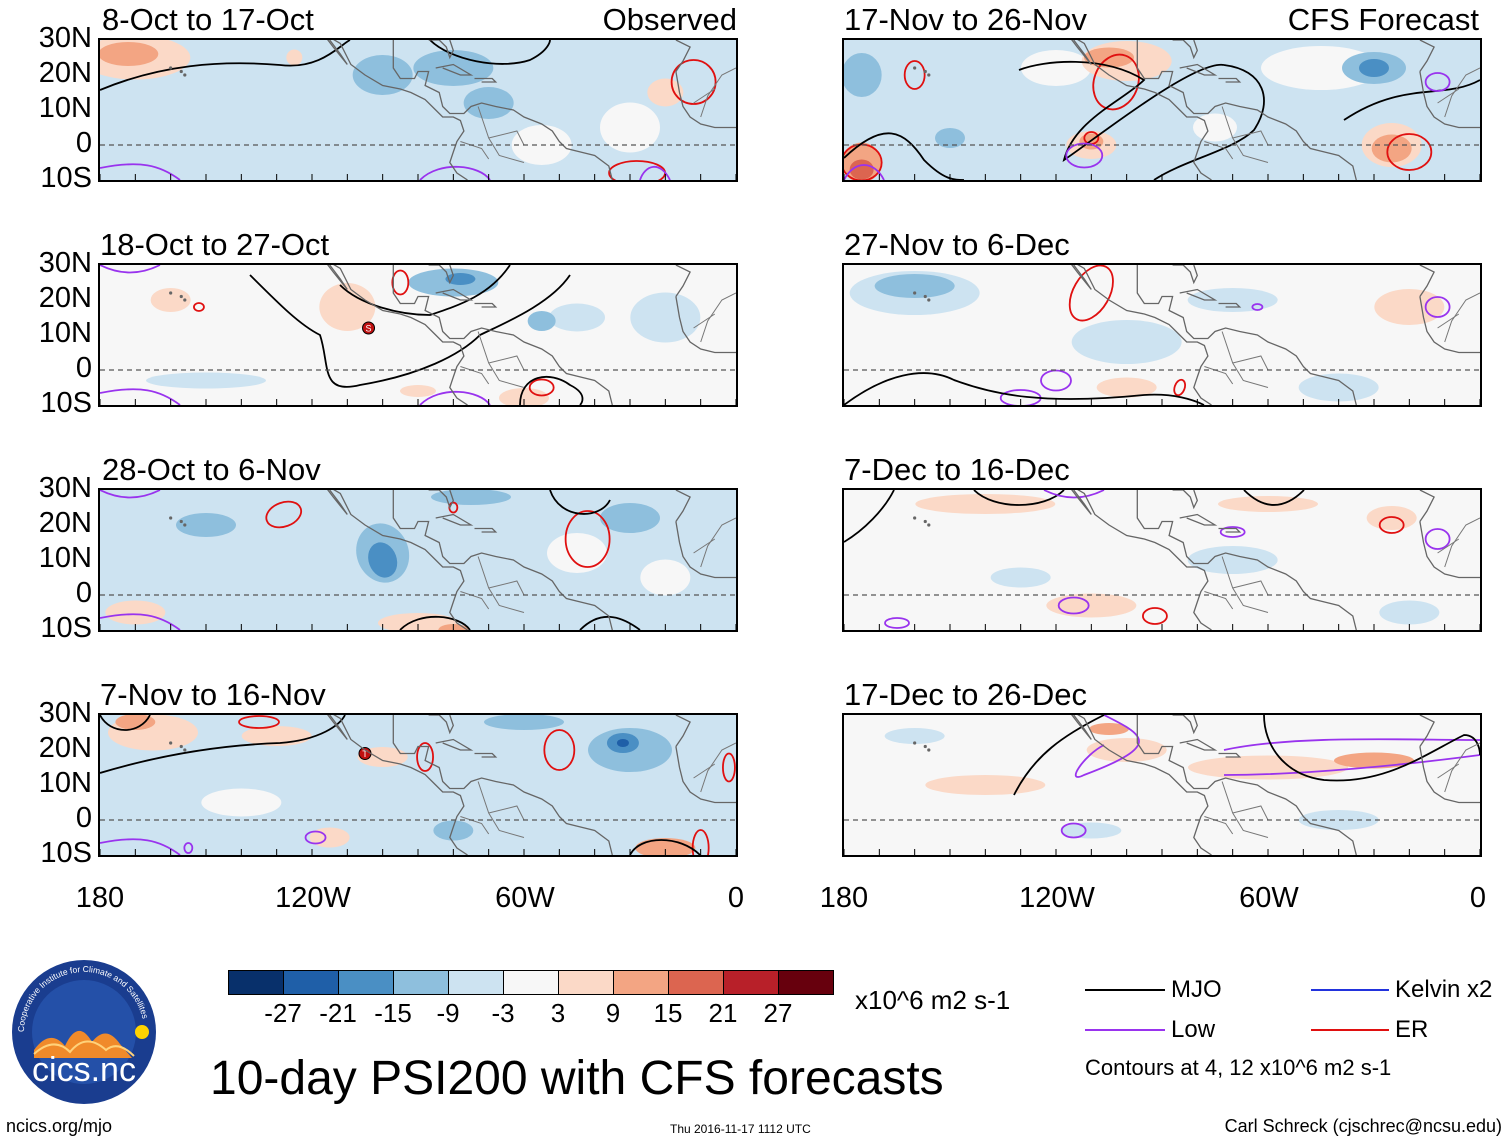 Image resolution: width=1510 pixels, height=1142 pixels. What do you see at coordinates (668, 1013) in the screenshot?
I see `colorbar-label: 15` at bounding box center [668, 1013].